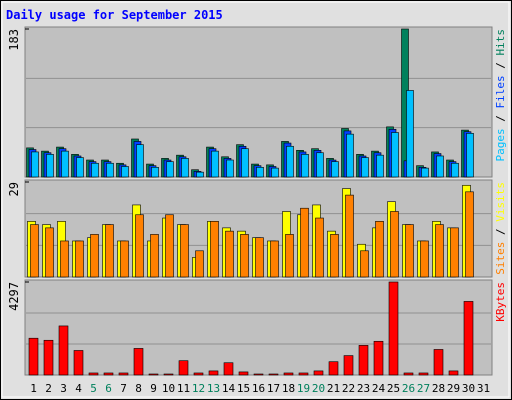 Image resolution: width=512 pixels, height=400 pixels. What do you see at coordinates (468, 388) in the screenshot?
I see `x-tick-label: 30` at bounding box center [468, 388].